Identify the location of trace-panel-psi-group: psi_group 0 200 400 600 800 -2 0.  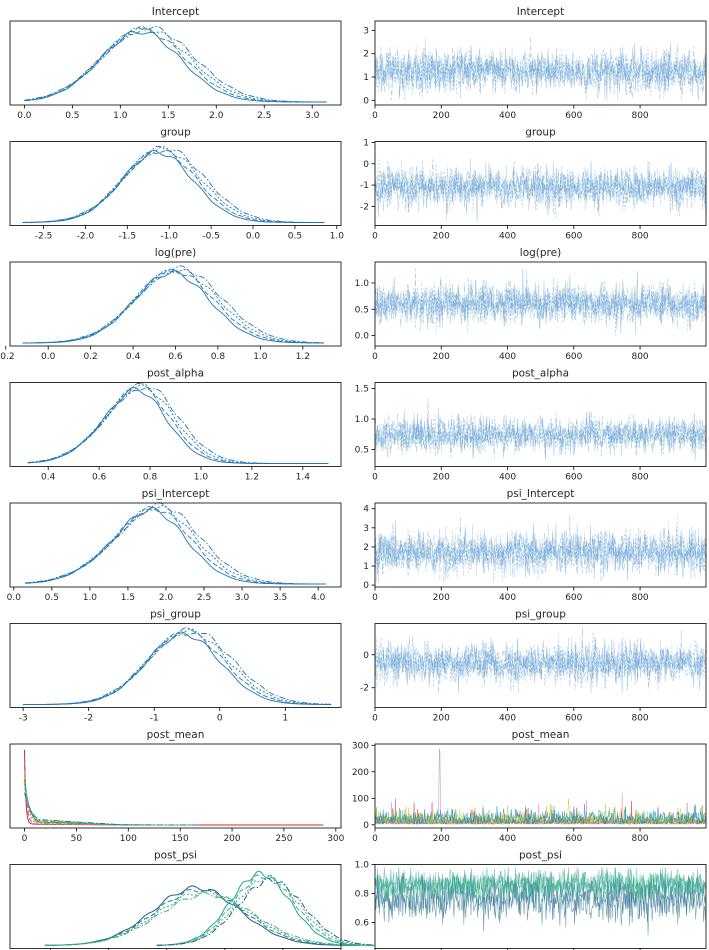
(533, 666).